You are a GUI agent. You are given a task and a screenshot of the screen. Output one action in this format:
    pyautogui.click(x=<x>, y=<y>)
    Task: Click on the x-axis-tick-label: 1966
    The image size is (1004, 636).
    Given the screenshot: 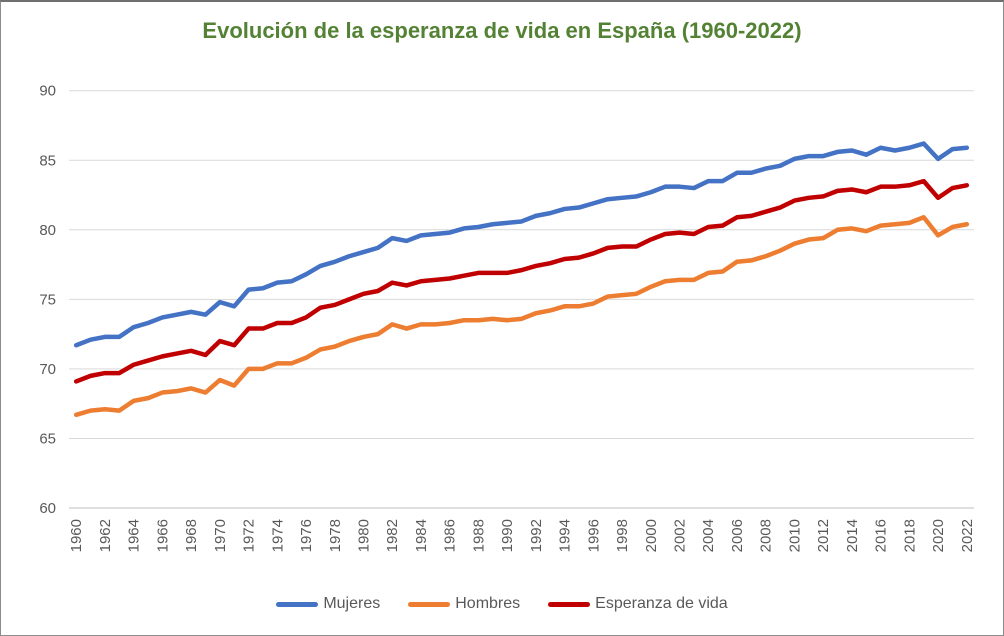 What is the action you would take?
    pyautogui.click(x=162, y=535)
    